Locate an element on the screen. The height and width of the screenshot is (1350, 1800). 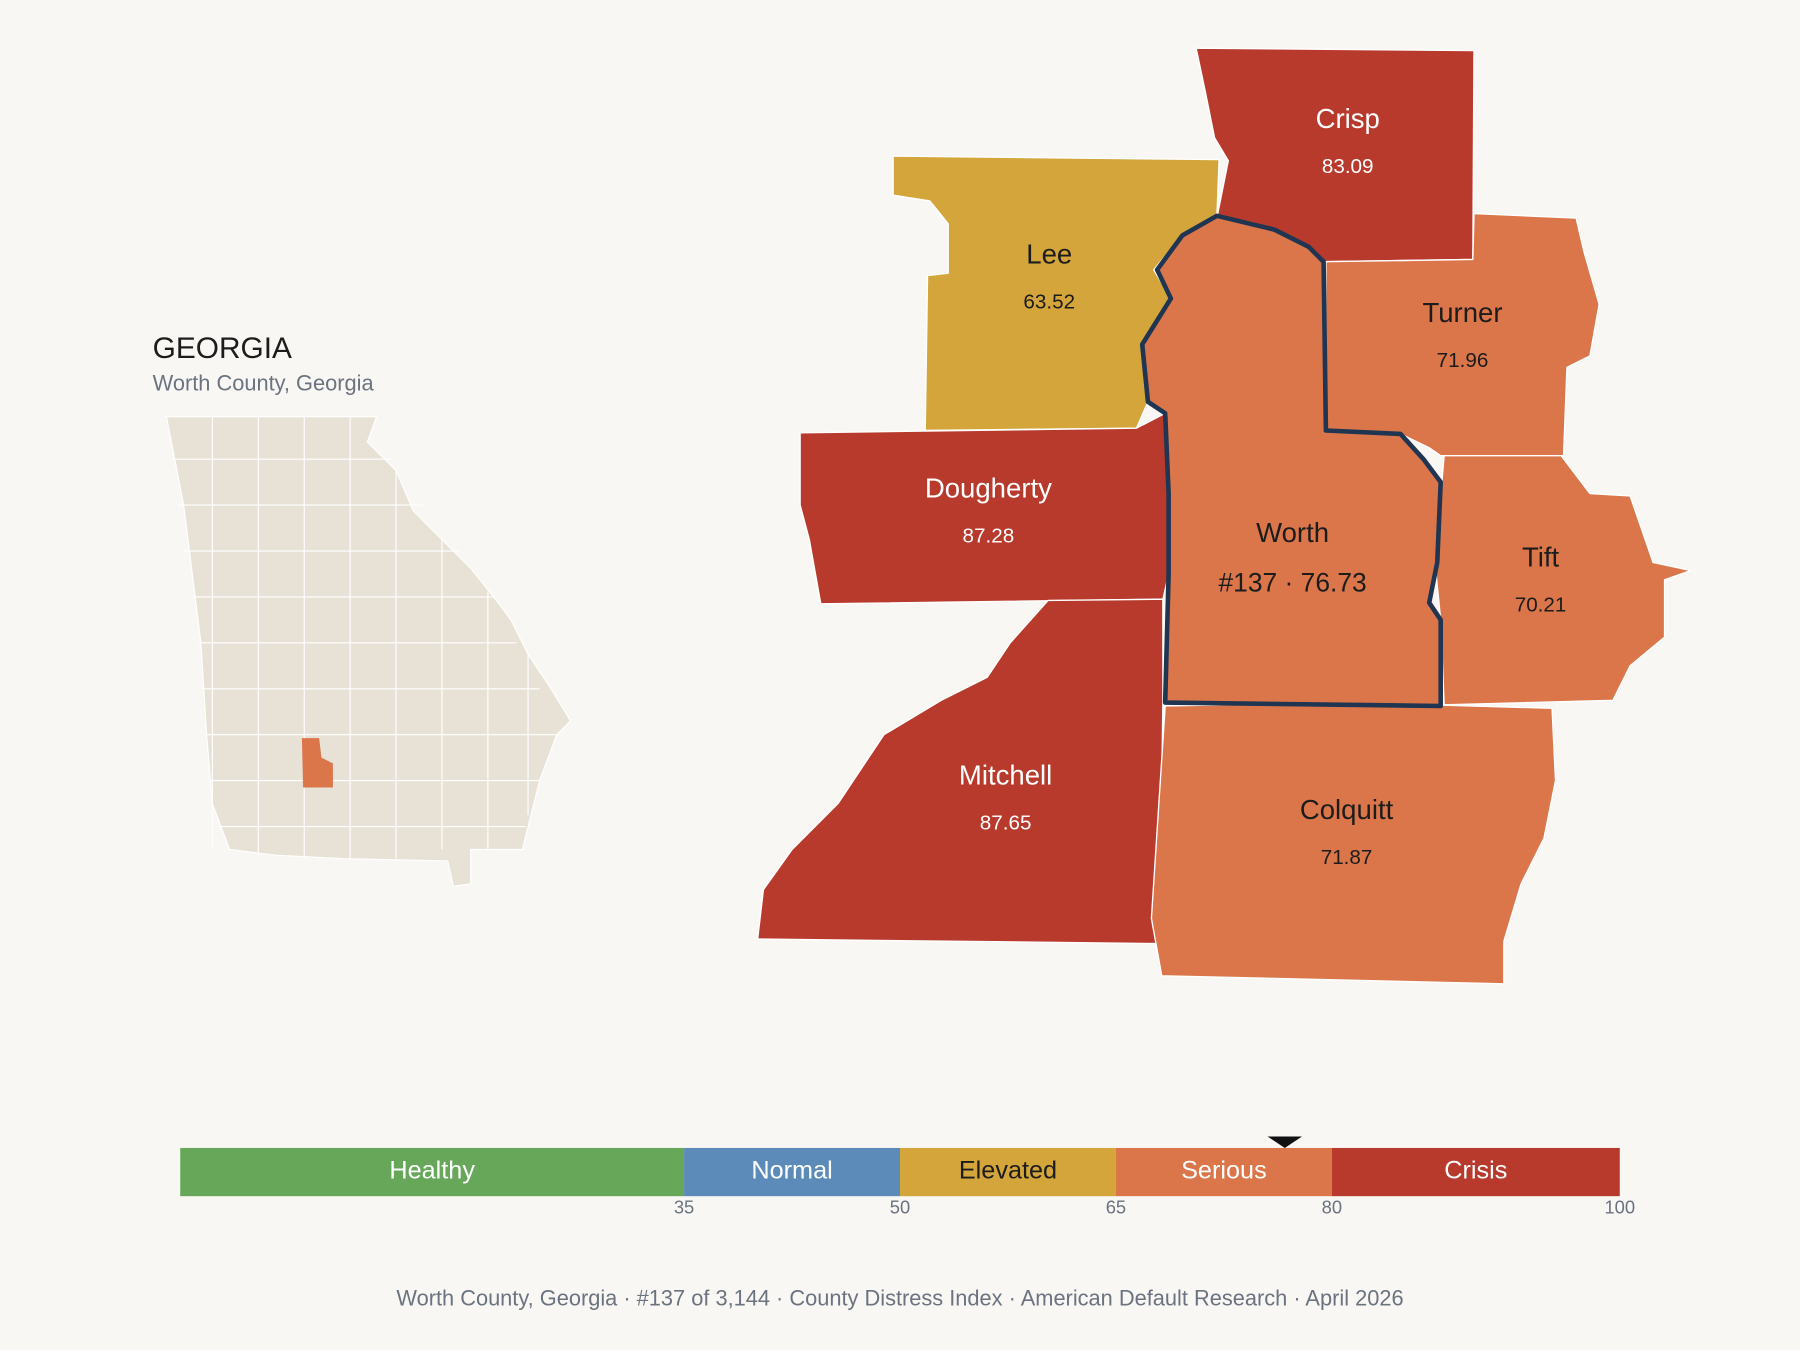
county-value: 70.21 is located at coordinates (1541, 605).